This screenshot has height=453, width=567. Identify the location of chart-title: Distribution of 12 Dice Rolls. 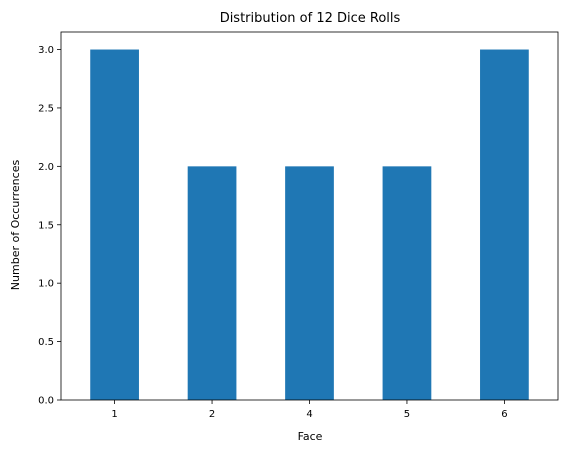
(310, 18).